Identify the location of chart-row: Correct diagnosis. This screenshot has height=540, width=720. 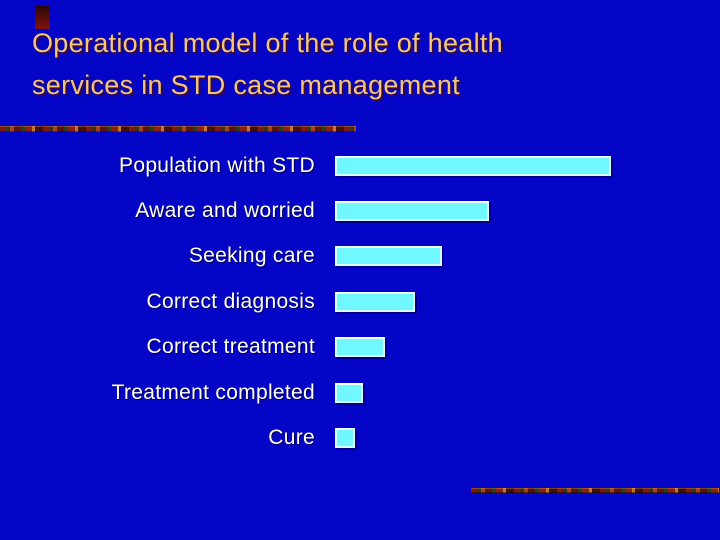
(360, 301).